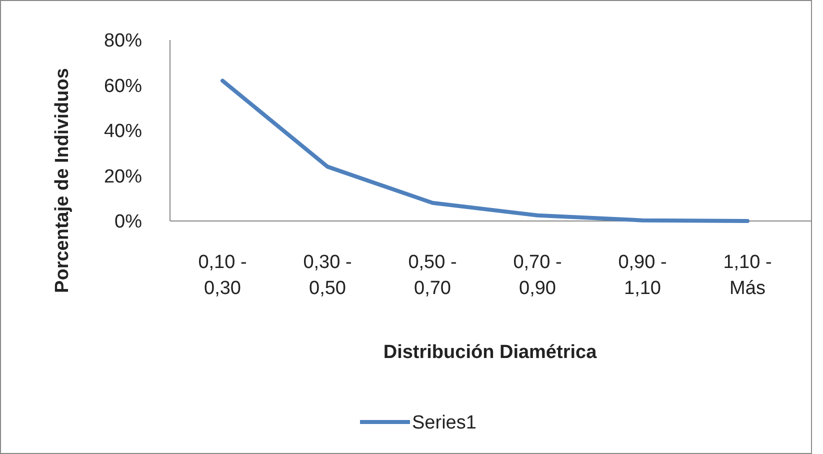 This screenshot has width=823, height=454. I want to click on x-axis-title: Distribución Diamétrica, so click(490, 352).